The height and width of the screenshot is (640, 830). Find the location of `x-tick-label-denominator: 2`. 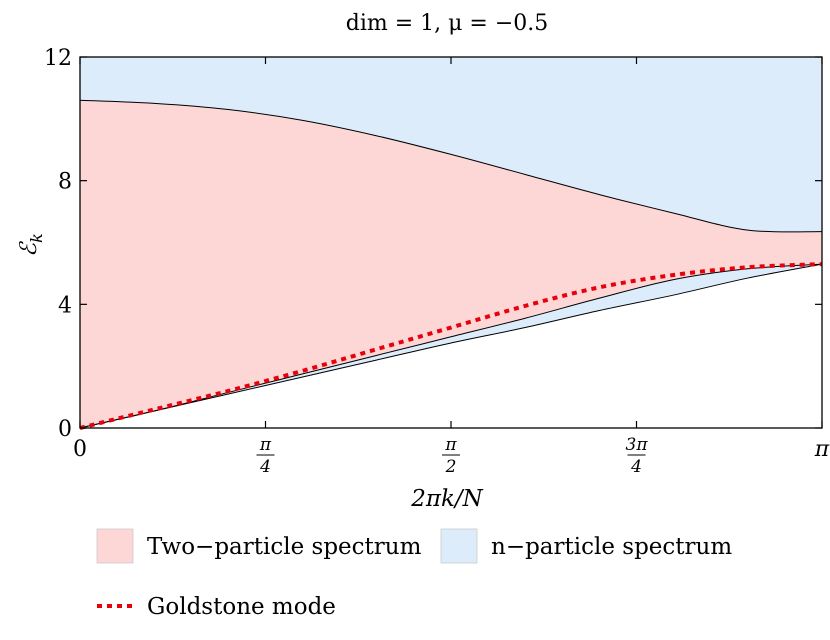

x-tick-label-denominator: 2 is located at coordinates (451, 467).